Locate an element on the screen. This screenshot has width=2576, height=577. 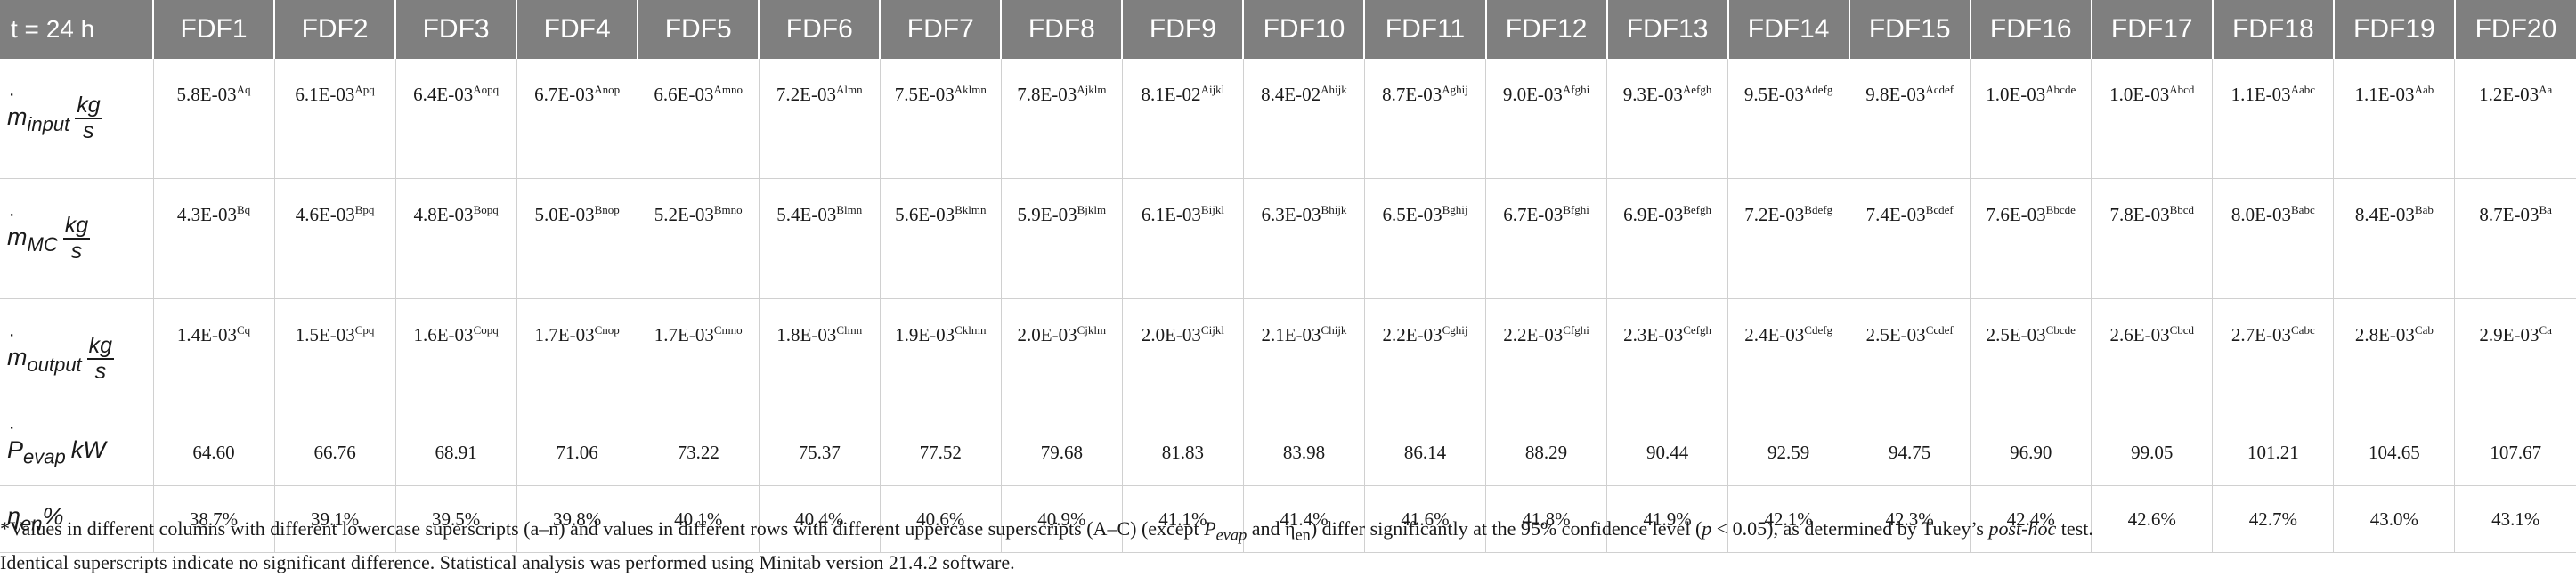
table-cell: 7.2E-03Bdefg is located at coordinates (1788, 238).